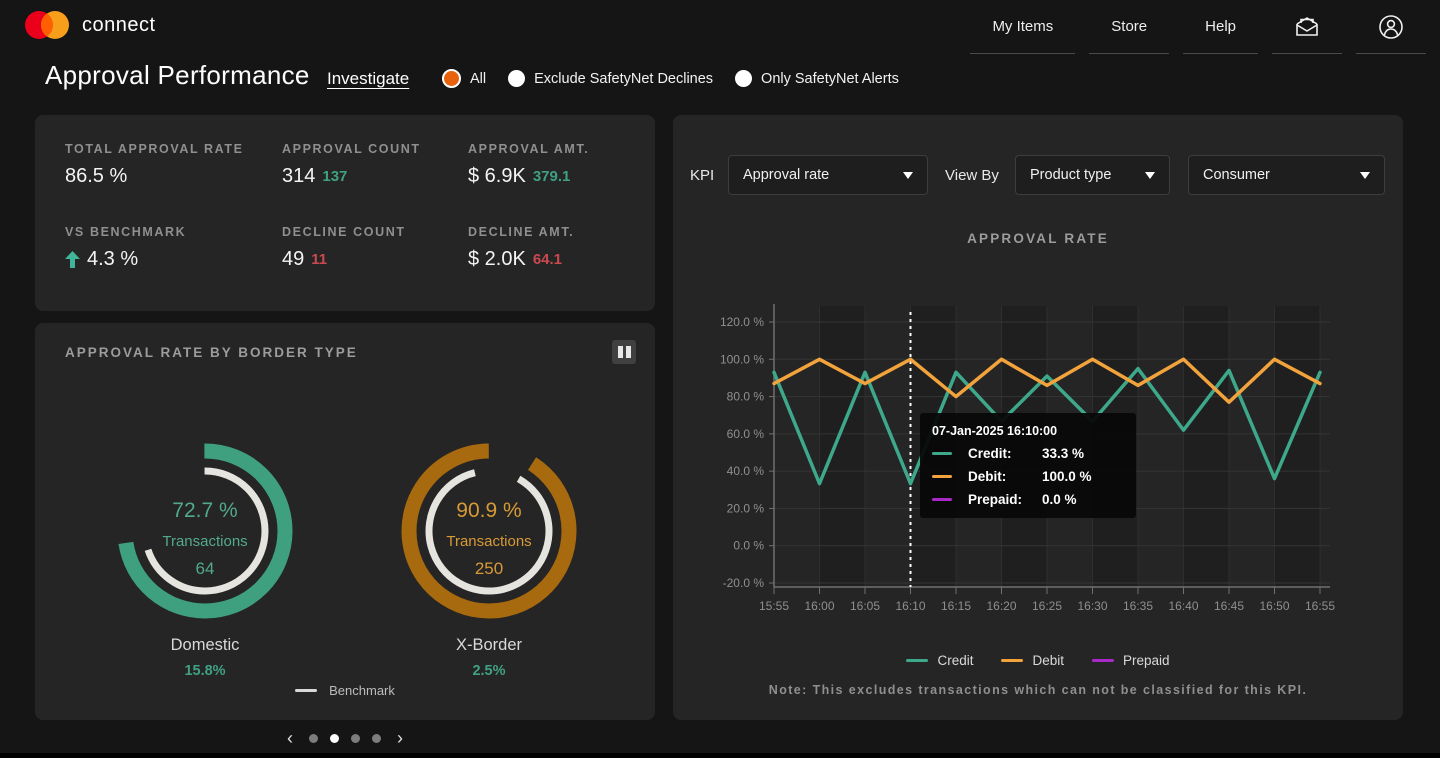 This screenshot has width=1440, height=758. I want to click on donut-transactions-count: 250, so click(489, 568).